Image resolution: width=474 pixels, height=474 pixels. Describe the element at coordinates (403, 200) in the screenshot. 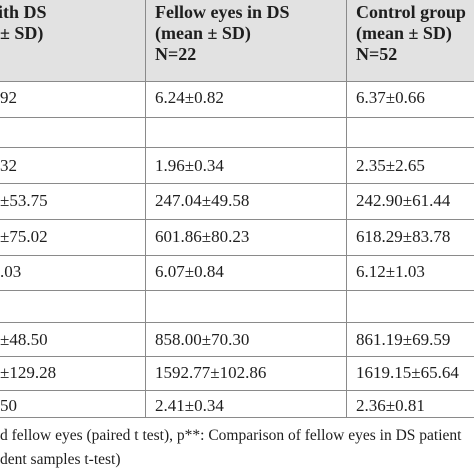

I see `table-cell: 242.90±61.44` at that location.